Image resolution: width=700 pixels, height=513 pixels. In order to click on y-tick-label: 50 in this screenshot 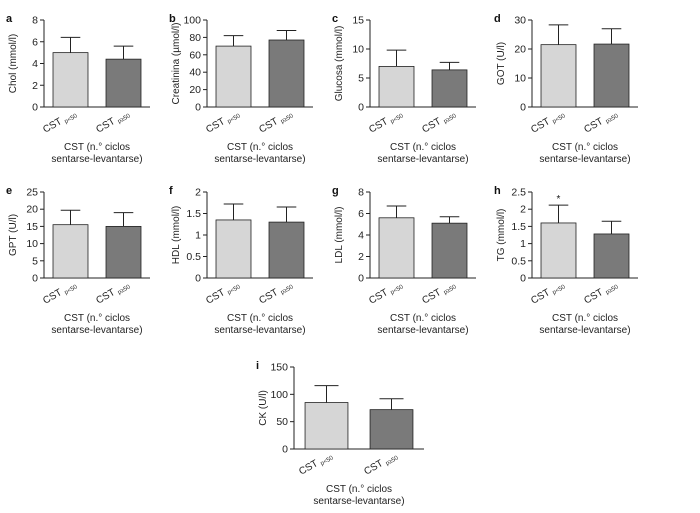, I will do `click(282, 422)`.